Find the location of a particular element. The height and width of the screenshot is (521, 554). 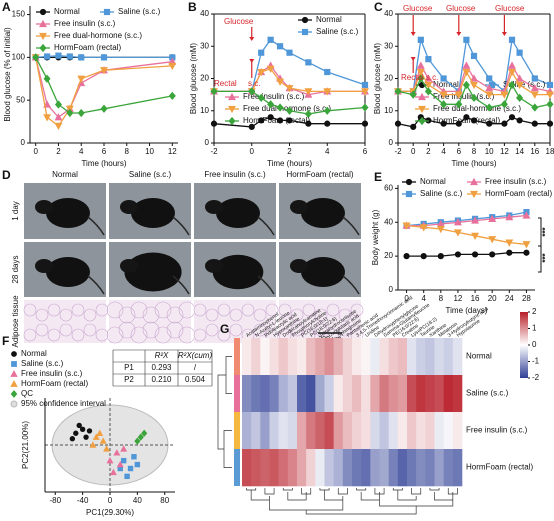

y-tick-label: 10 is located at coordinates (388, 110).